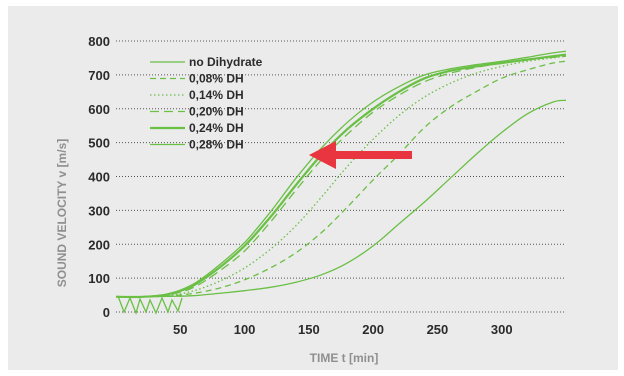  Describe the element at coordinates (99, 75) in the screenshot. I see `y-tick-label: 700` at that location.